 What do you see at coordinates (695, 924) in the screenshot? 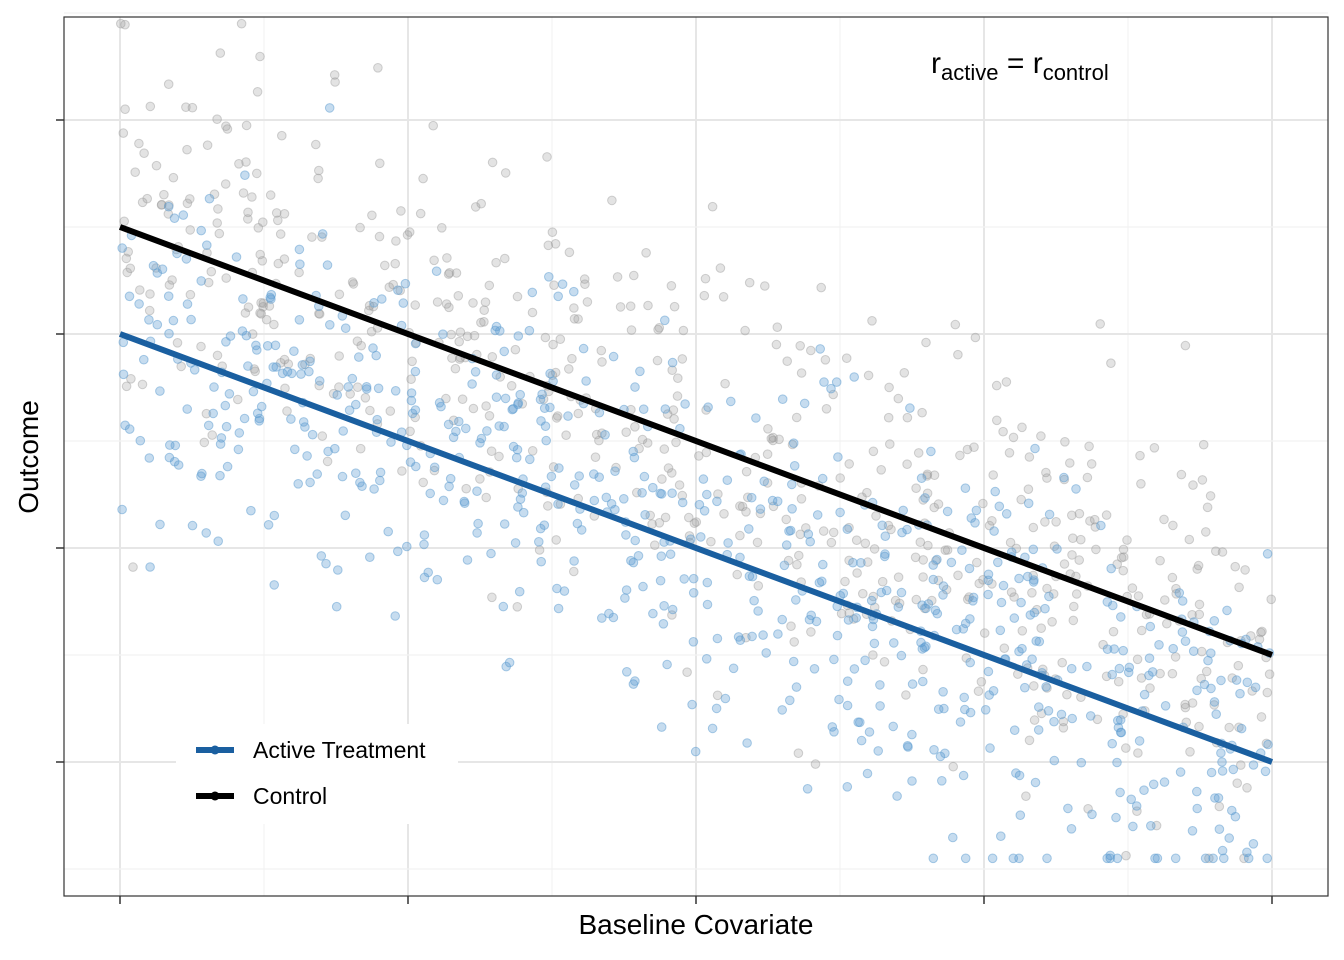
I see `x-axis-title: Baseline Covariate` at bounding box center [695, 924].